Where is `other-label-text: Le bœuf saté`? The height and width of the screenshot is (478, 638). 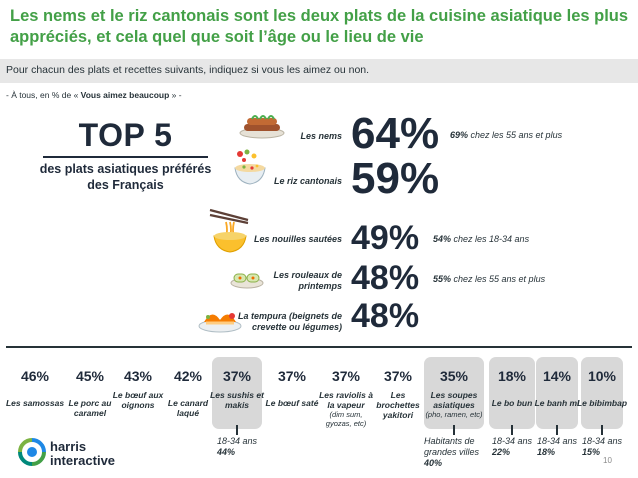 other-label-text: Le bœuf saté is located at coordinates (292, 403).